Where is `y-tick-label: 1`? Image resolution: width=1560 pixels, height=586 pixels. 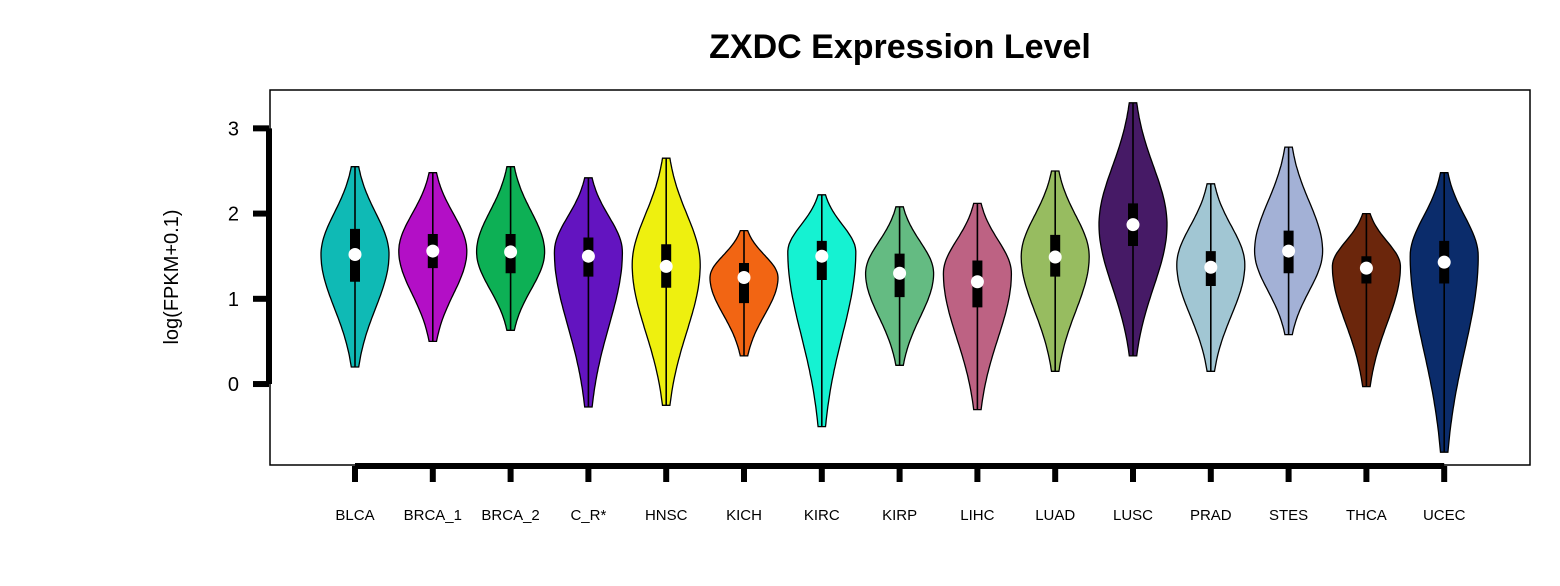 y-tick-label: 1 is located at coordinates (233, 300).